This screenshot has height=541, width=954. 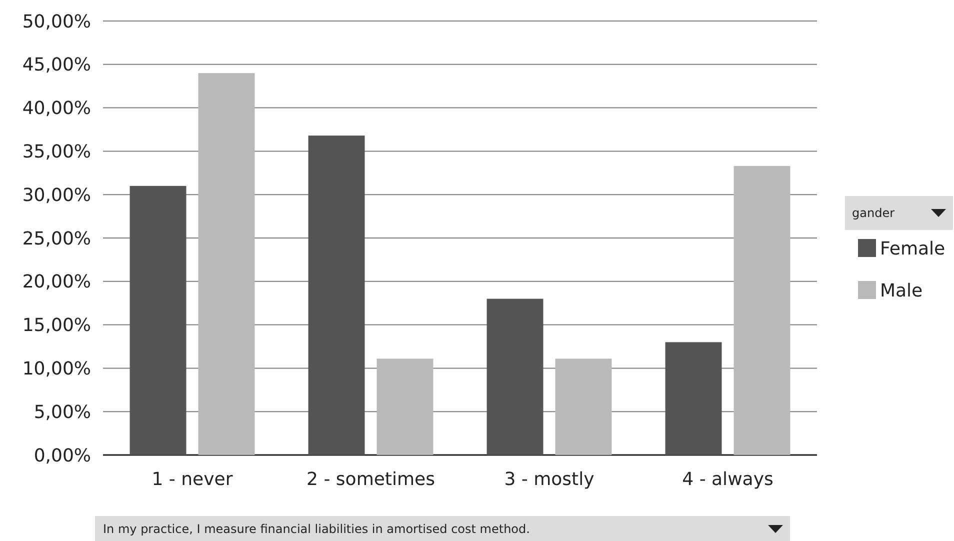 I want to click on y-tick-label: 10,00%, so click(x=56, y=369).